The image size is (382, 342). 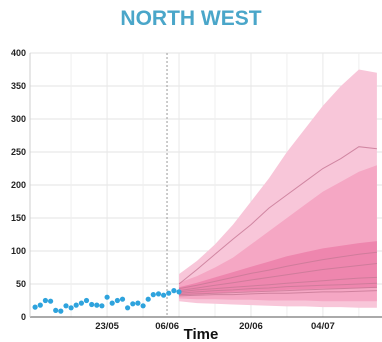 What do you see at coordinates (167, 326) in the screenshot?
I see `x-tick-label: 06/06` at bounding box center [167, 326].